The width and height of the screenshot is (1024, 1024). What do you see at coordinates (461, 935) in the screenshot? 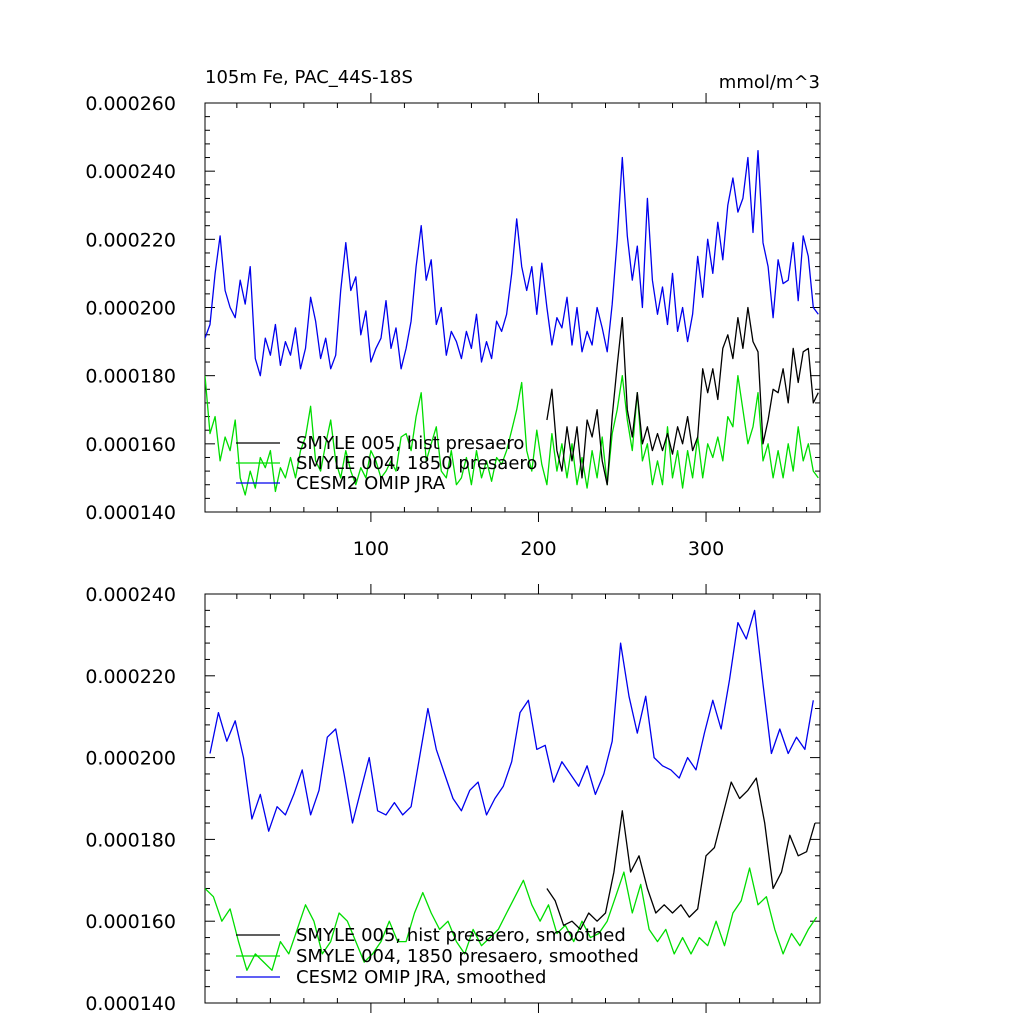
I see `legend-label: SMYLE 005, hist presaero, smoothed` at bounding box center [461, 935].